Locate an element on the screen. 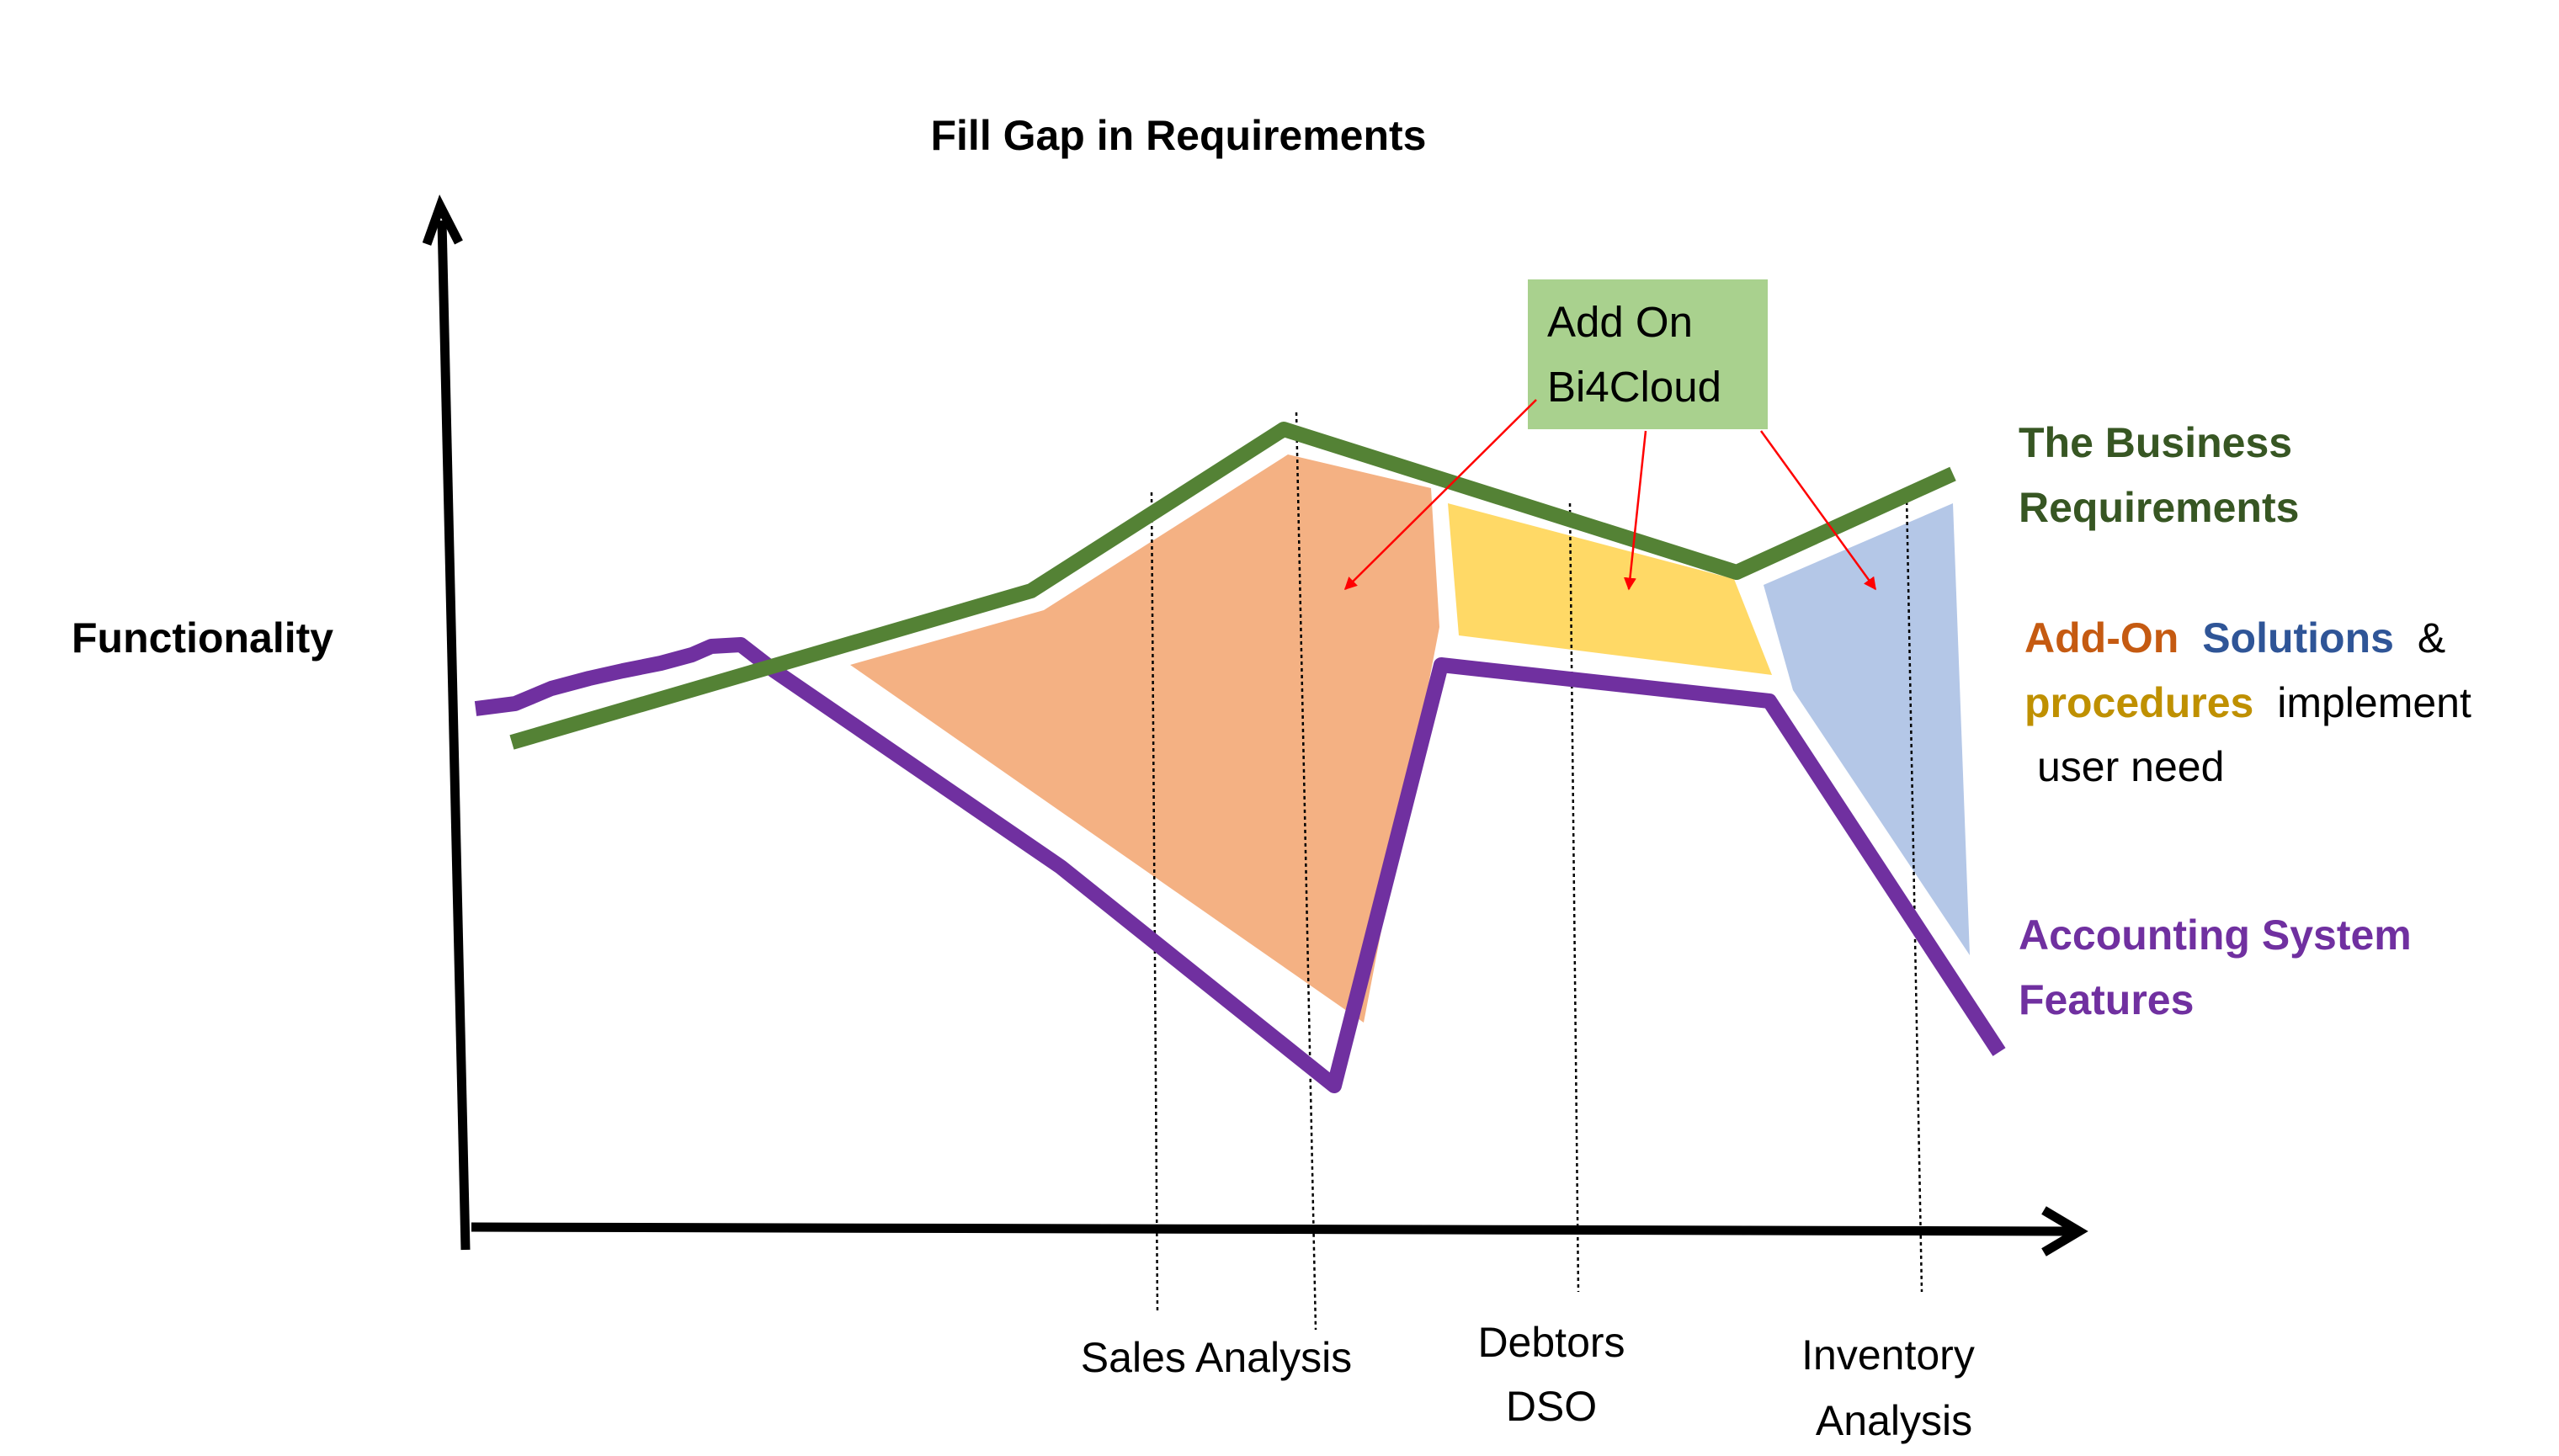 The height and width of the screenshot is (1456, 2559). legend-accounting-line-2: Features is located at coordinates (2106, 999).